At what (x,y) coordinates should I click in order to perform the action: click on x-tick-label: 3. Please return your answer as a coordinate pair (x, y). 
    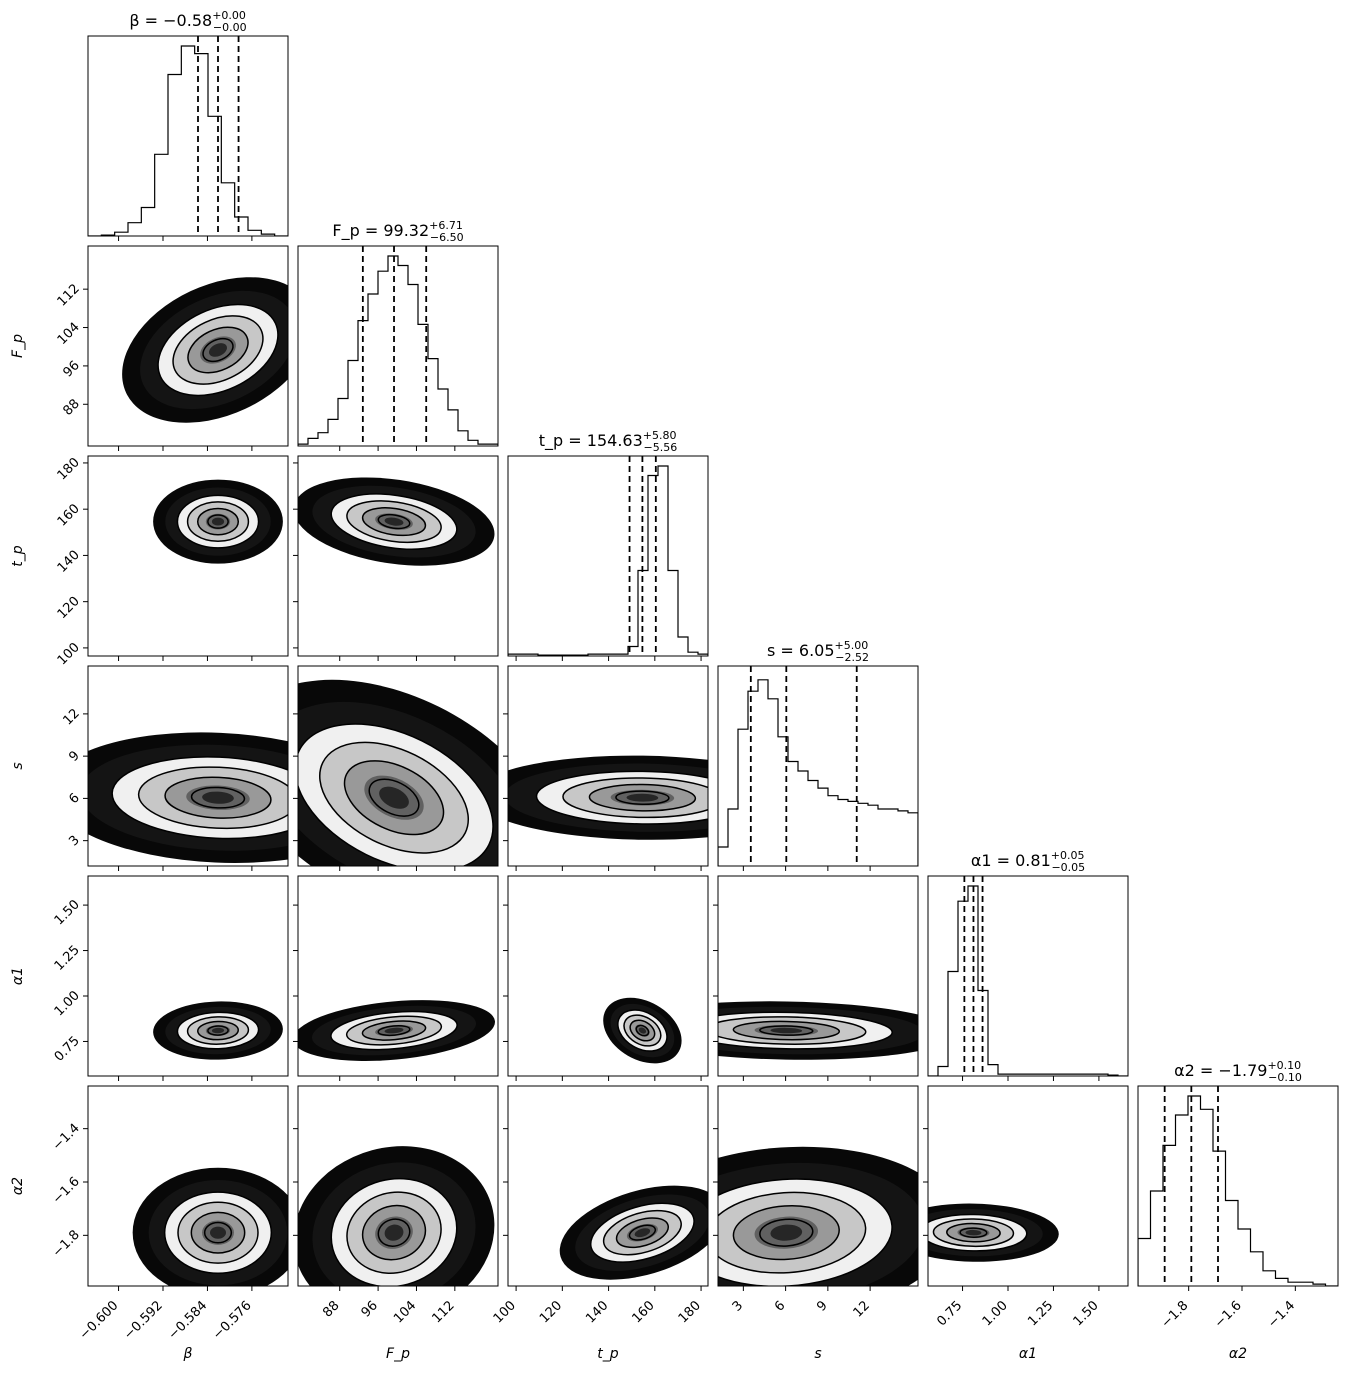
    Looking at the image, I should click on (738, 1306).